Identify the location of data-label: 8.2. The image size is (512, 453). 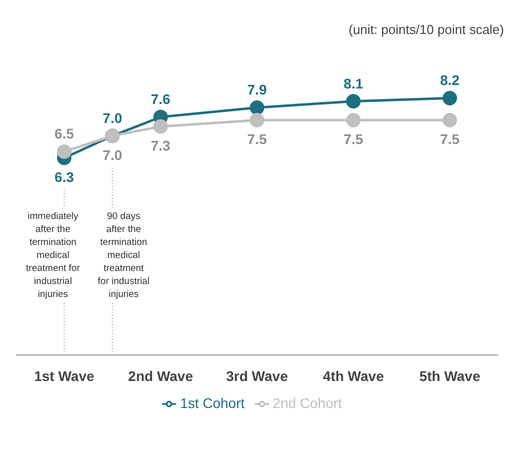
(450, 80).